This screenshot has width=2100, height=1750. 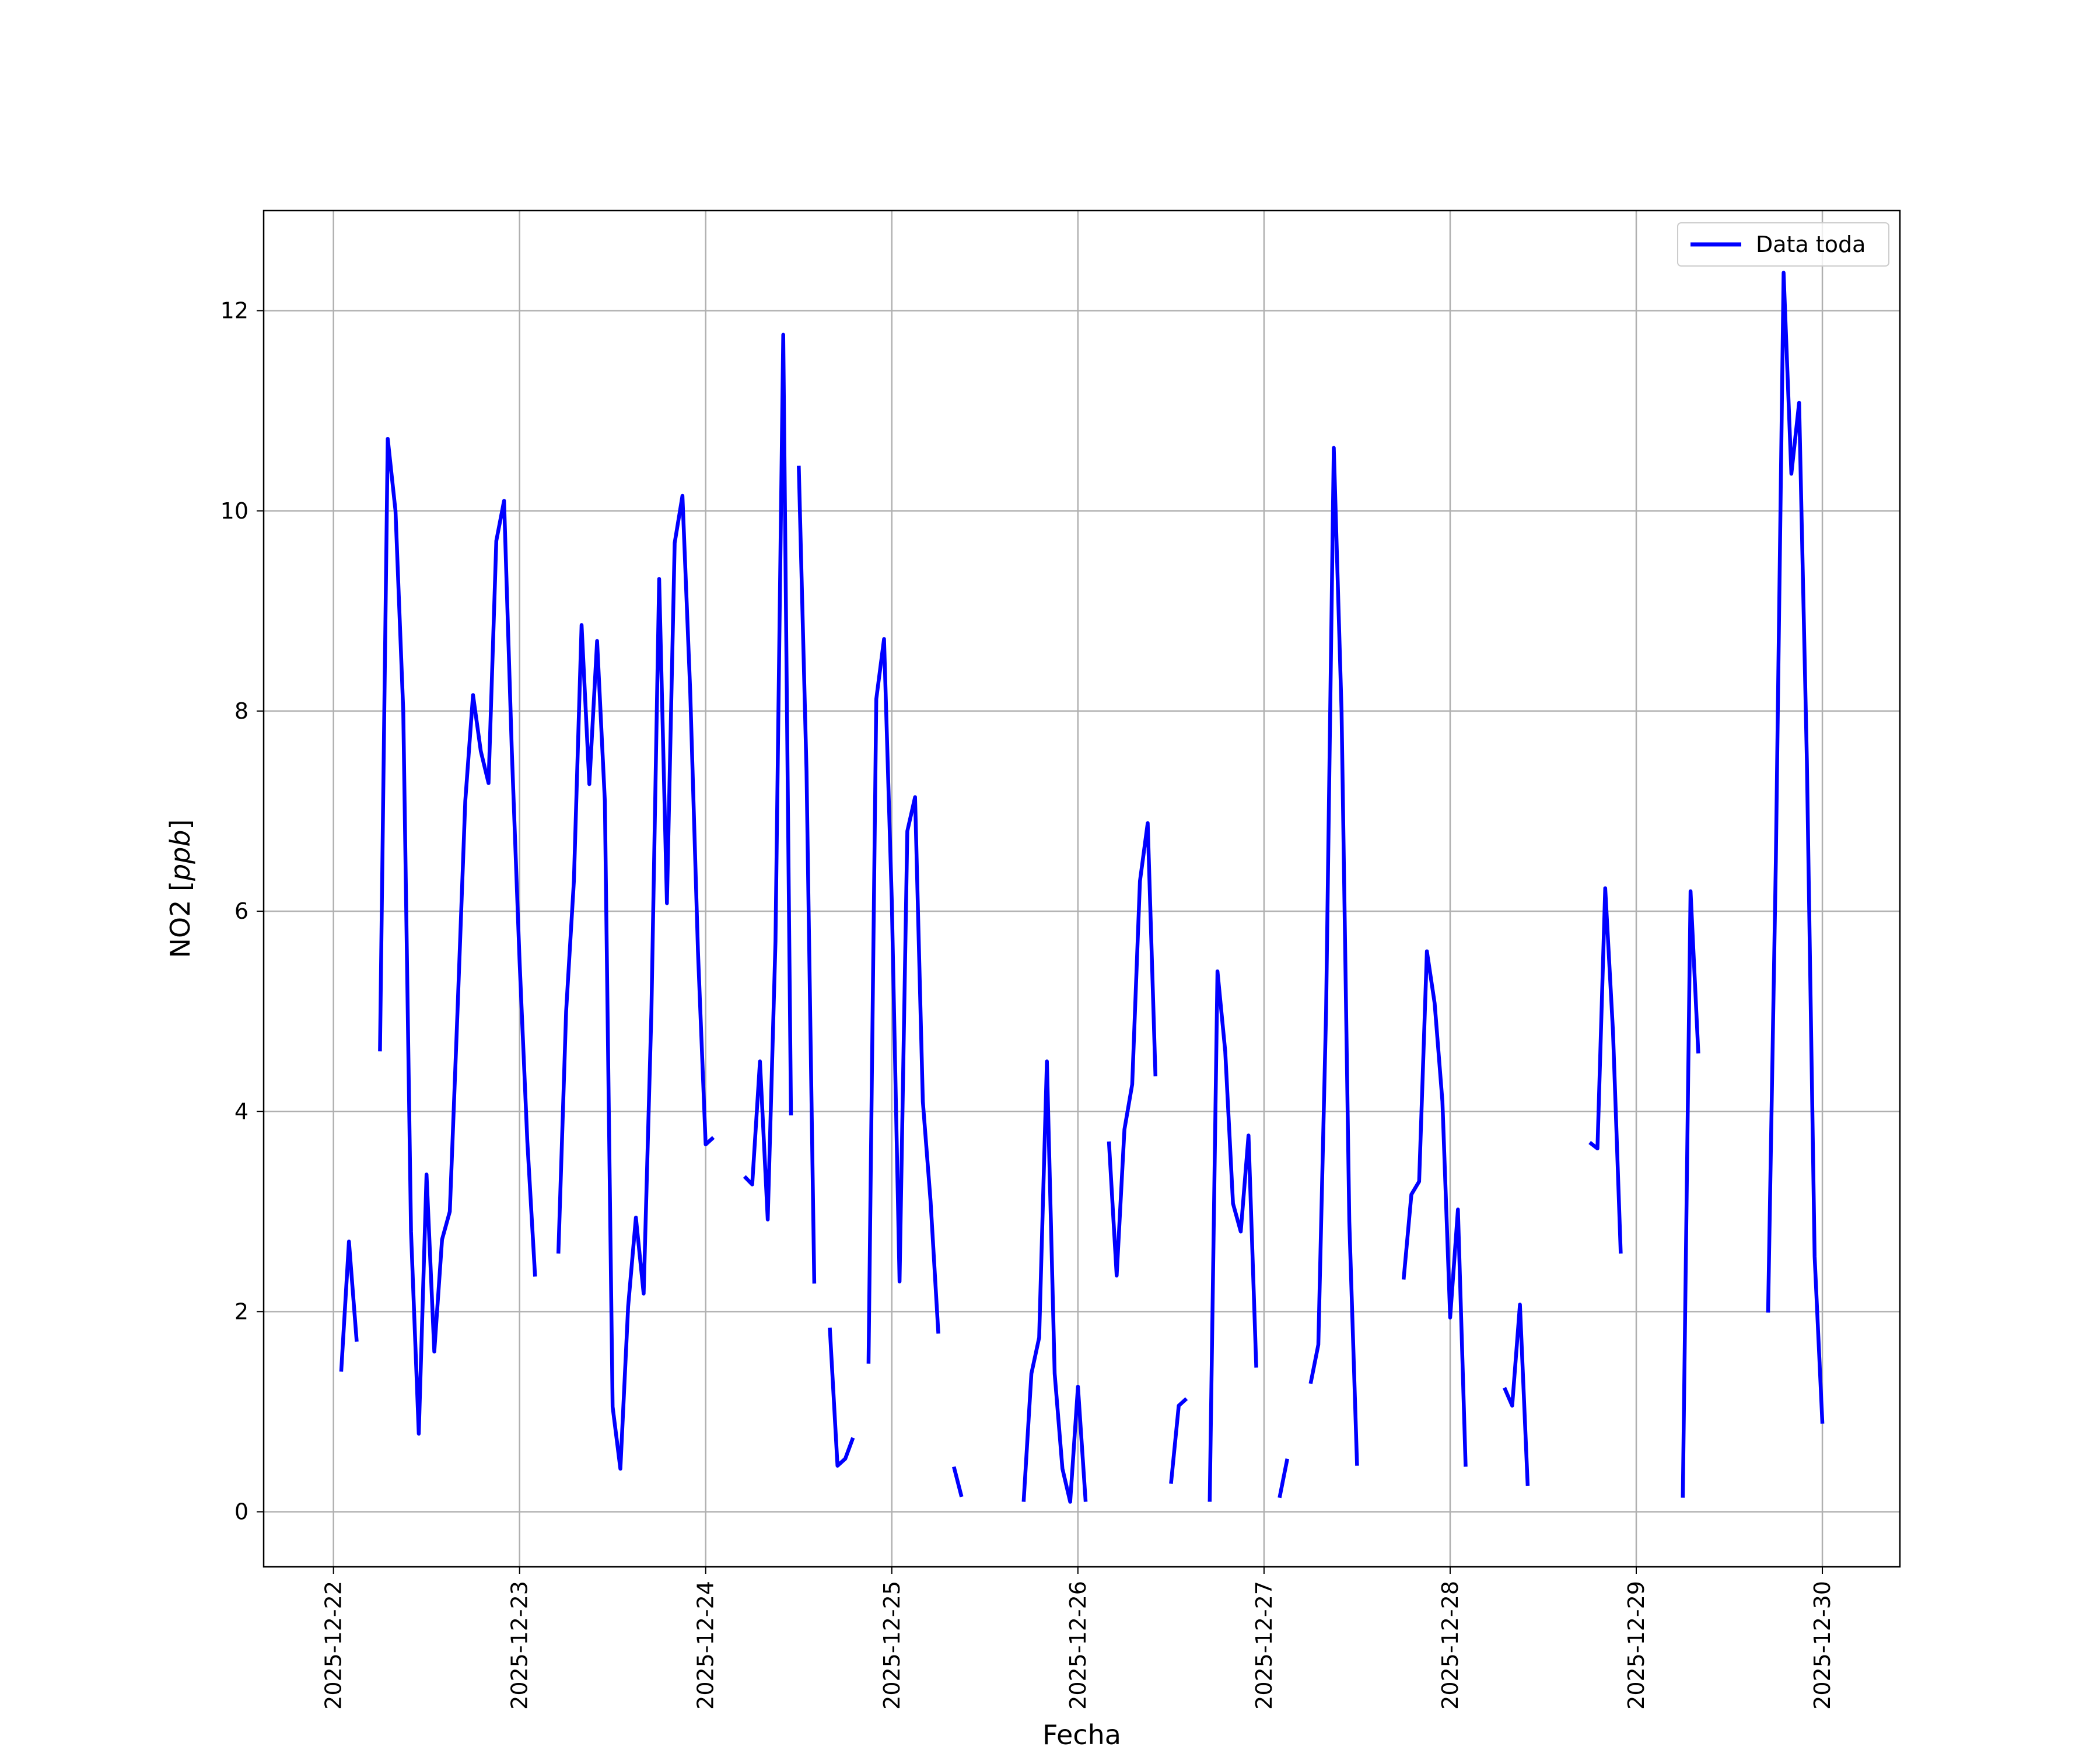 What do you see at coordinates (235, 311) in the screenshot?
I see `y-tick-label: 12` at bounding box center [235, 311].